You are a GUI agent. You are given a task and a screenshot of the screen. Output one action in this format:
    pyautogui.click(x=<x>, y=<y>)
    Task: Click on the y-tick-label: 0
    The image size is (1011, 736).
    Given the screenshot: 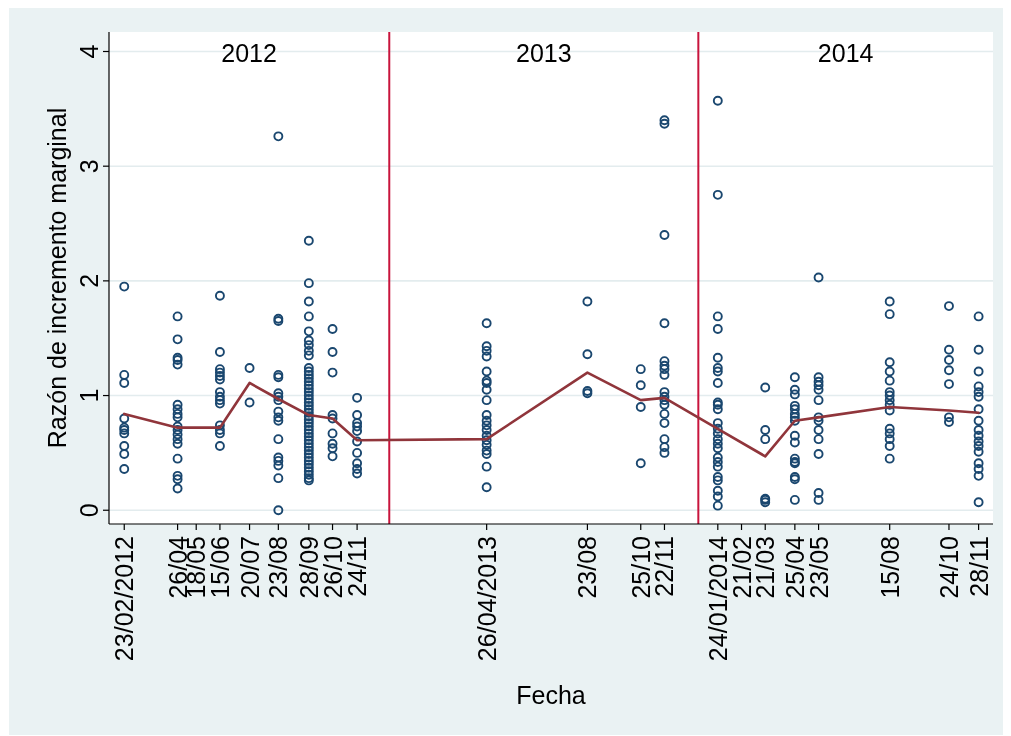 What is the action you would take?
    pyautogui.click(x=89, y=510)
    